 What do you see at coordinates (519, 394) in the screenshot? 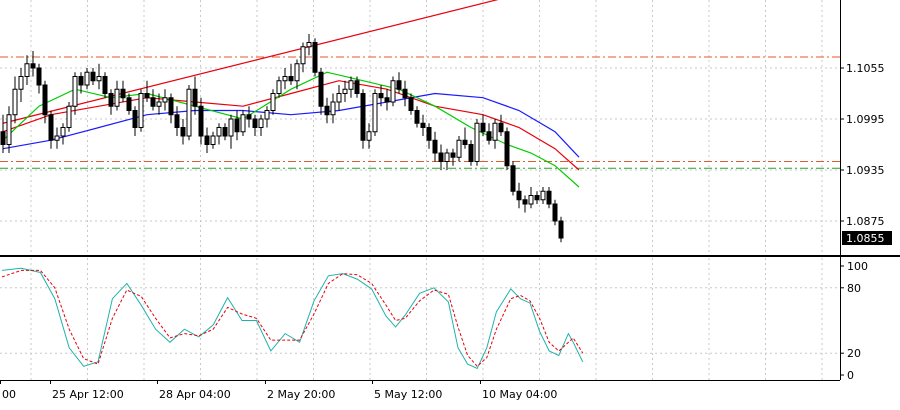
I see `time-tick-label: 10 May 04:00` at bounding box center [519, 394].